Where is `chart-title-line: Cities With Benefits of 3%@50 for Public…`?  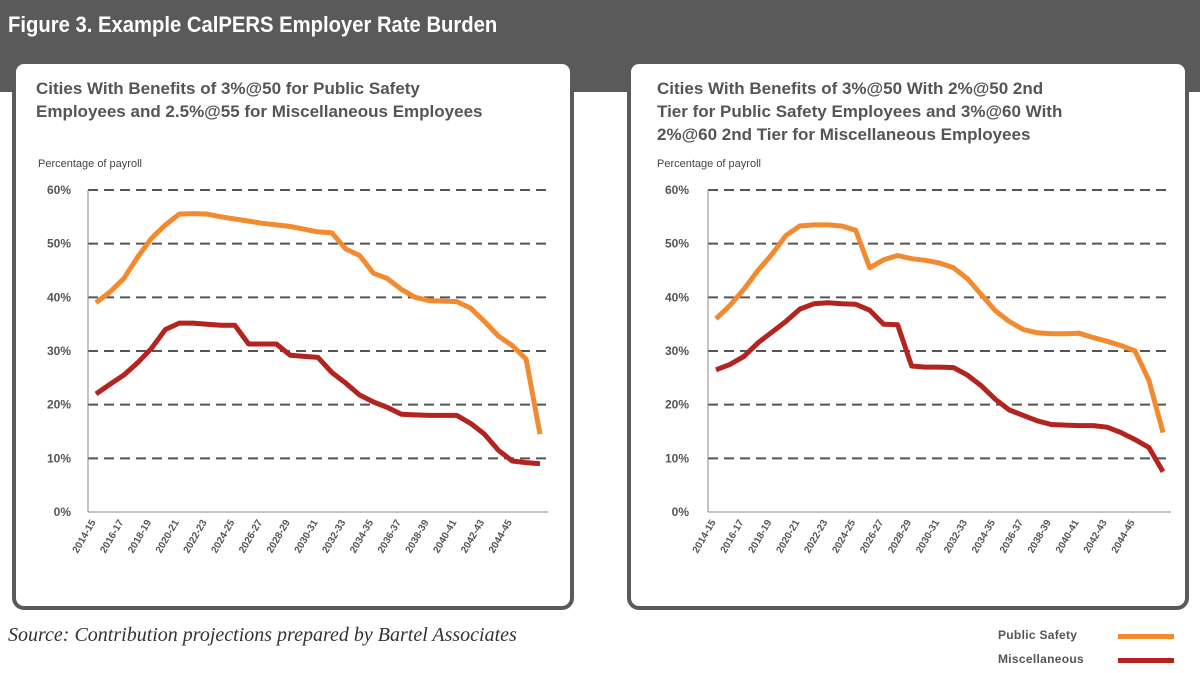
chart-title-line: Cities With Benefits of 3%@50 for Public… is located at coordinates (228, 88).